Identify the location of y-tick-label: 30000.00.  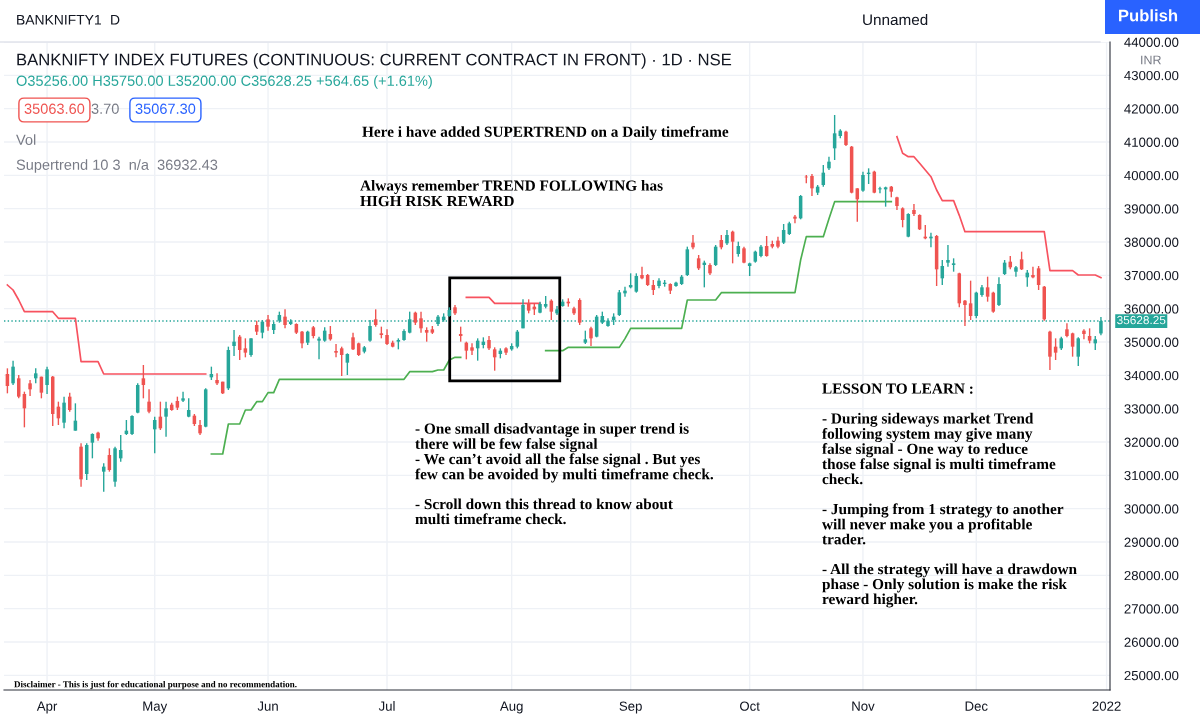
(1151, 509).